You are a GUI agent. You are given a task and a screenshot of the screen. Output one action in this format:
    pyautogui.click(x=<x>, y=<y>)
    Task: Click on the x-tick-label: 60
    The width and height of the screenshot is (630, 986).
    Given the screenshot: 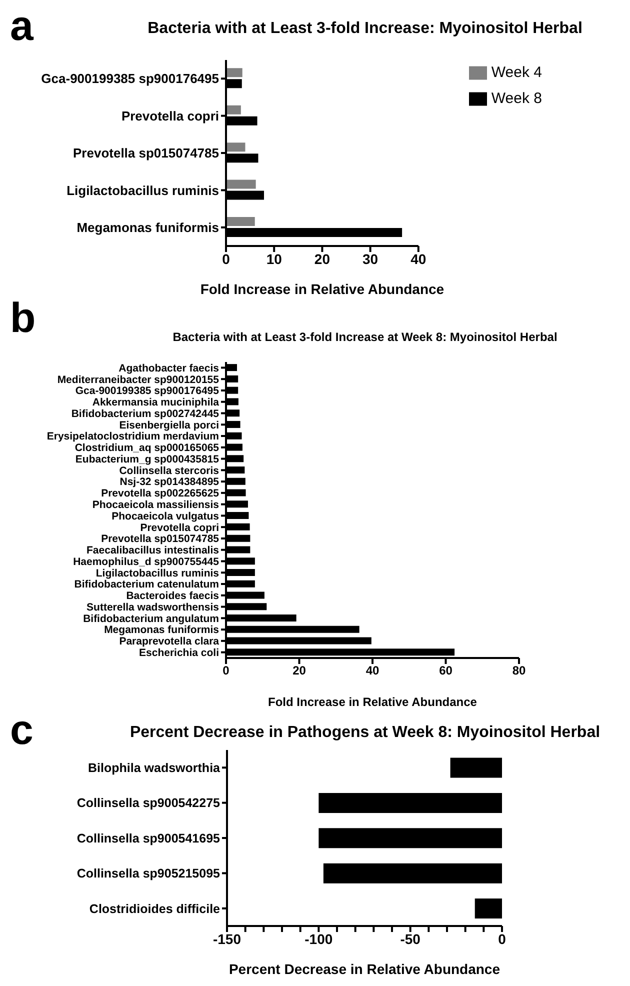 What is the action you would take?
    pyautogui.click(x=446, y=671)
    